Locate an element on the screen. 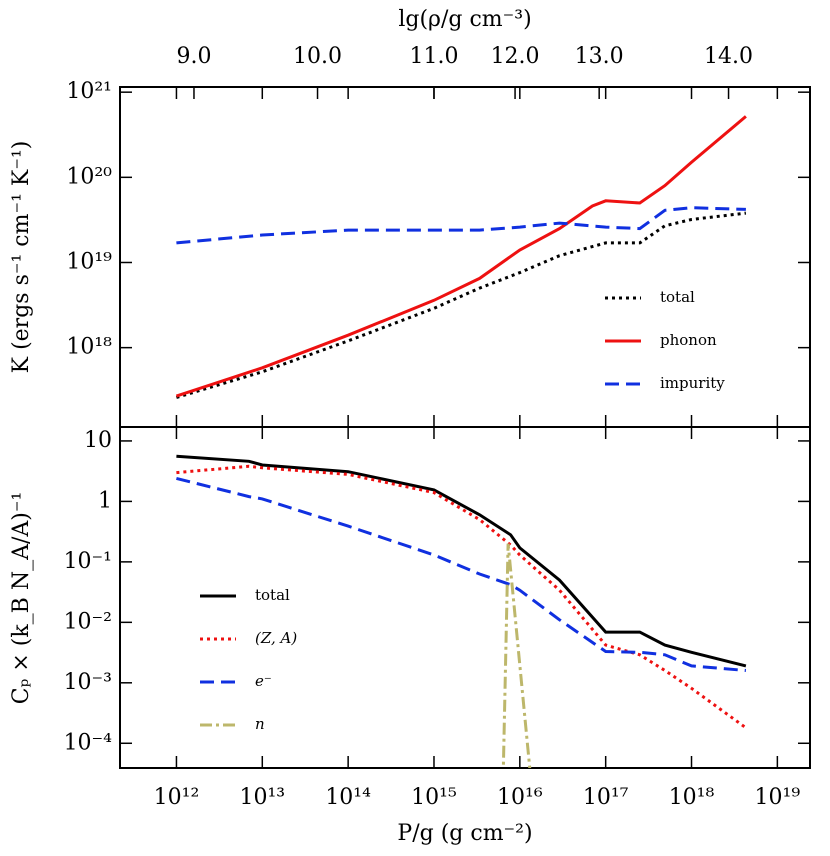 Image resolution: width=830 pixels, height=856 pixels. legend-label: impurity is located at coordinates (692, 383).